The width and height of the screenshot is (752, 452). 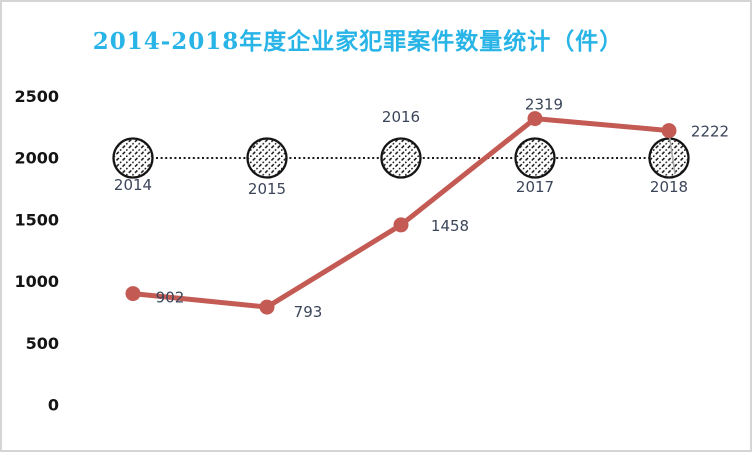 What do you see at coordinates (401, 117) in the screenshot?
I see `category-label: 2016` at bounding box center [401, 117].